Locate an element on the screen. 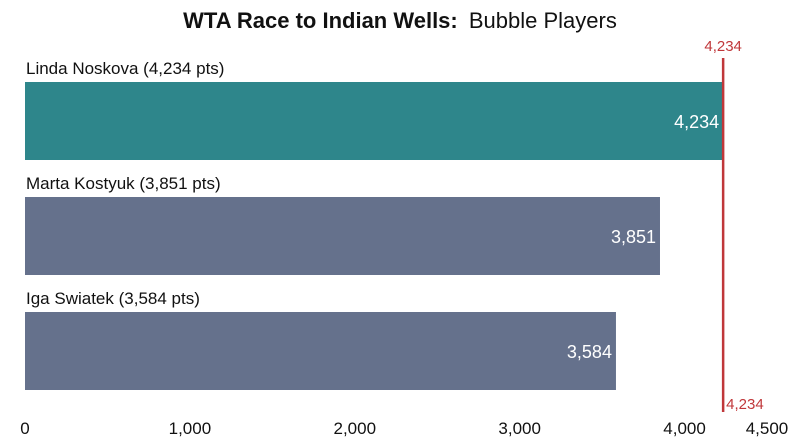 Image resolution: width=800 pixels, height=447 pixels. x-tick-label: 3,000 is located at coordinates (519, 428).